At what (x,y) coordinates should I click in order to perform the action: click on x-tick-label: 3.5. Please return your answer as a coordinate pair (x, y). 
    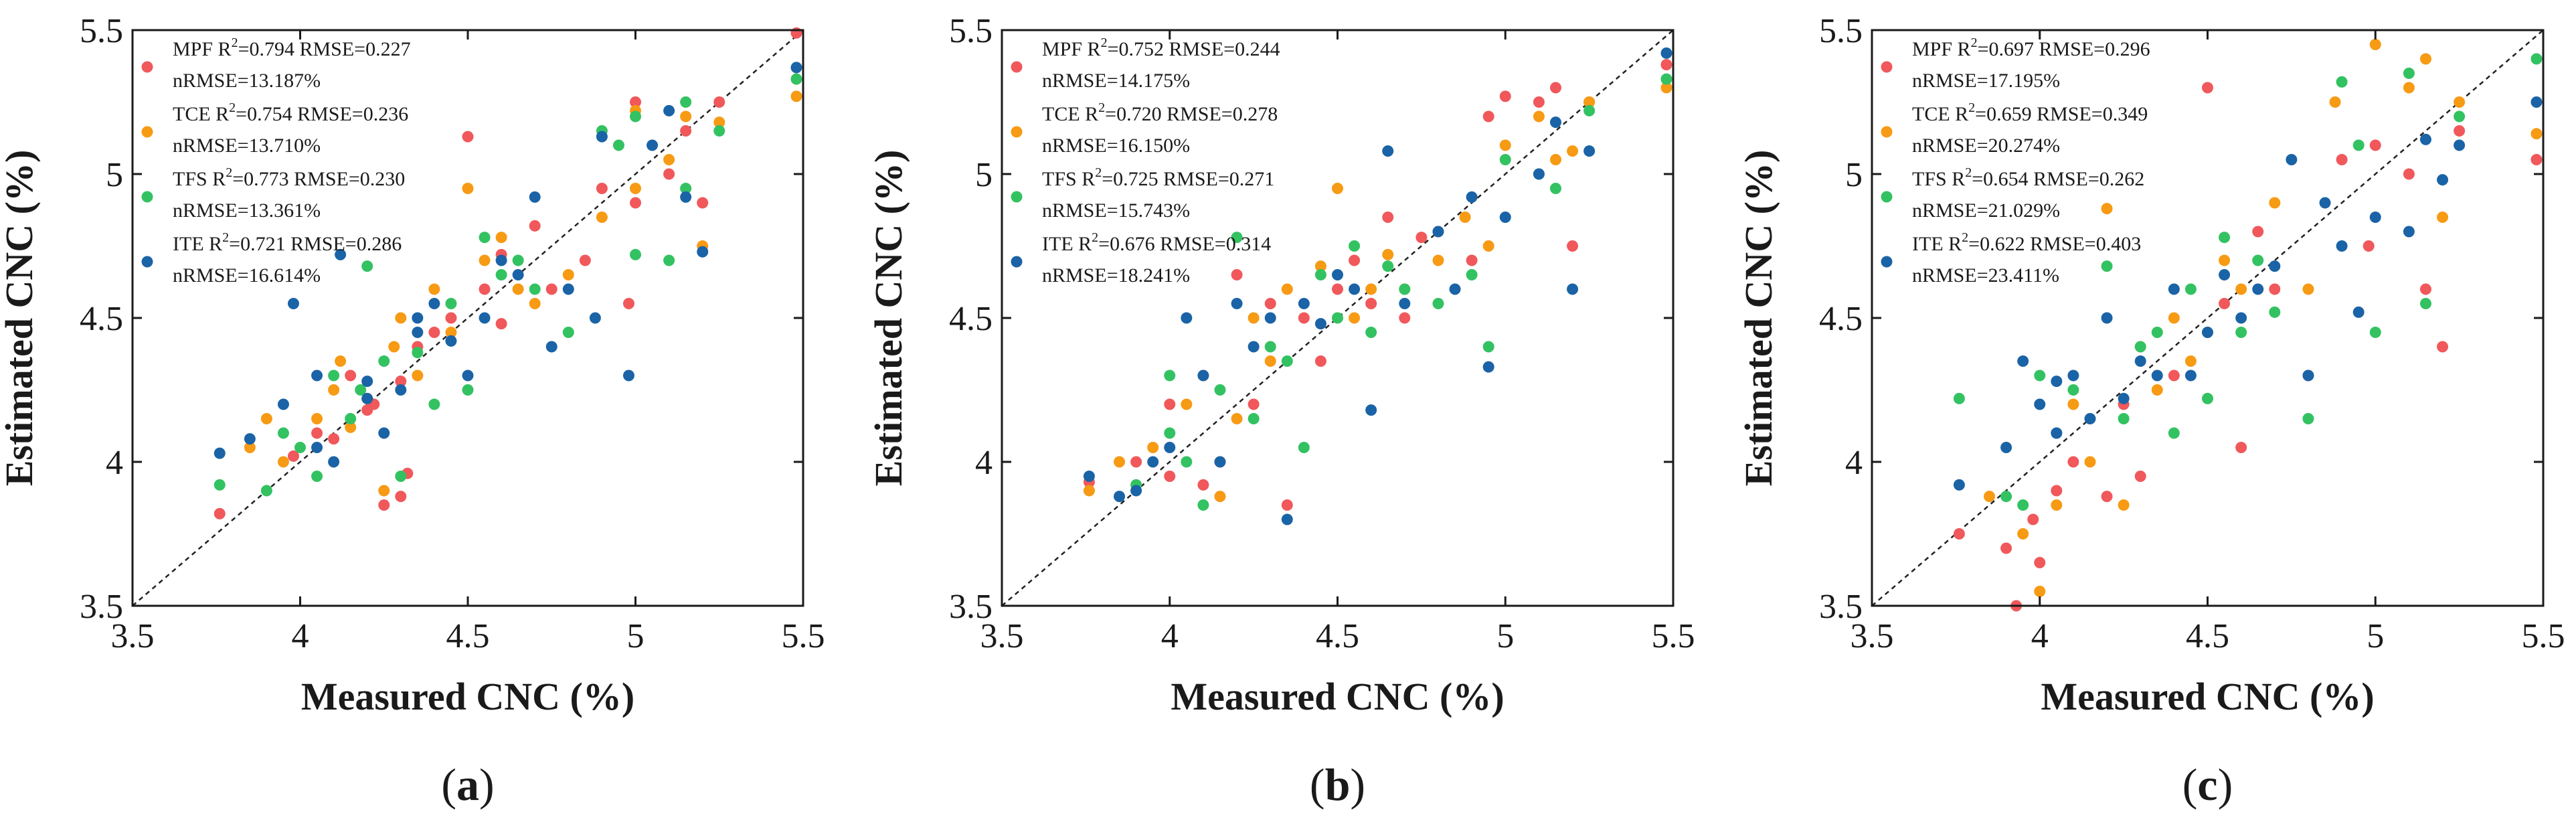
    Looking at the image, I should click on (1872, 636).